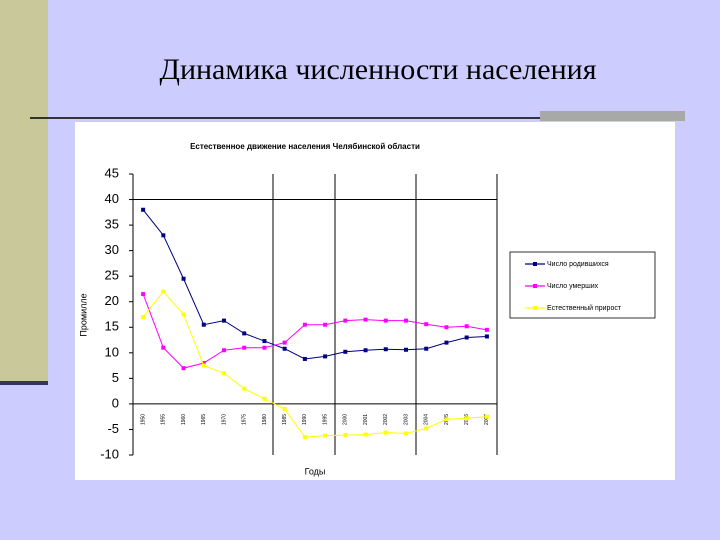  Describe the element at coordinates (112, 326) in the screenshot. I see `y-tick-label: 15` at that location.